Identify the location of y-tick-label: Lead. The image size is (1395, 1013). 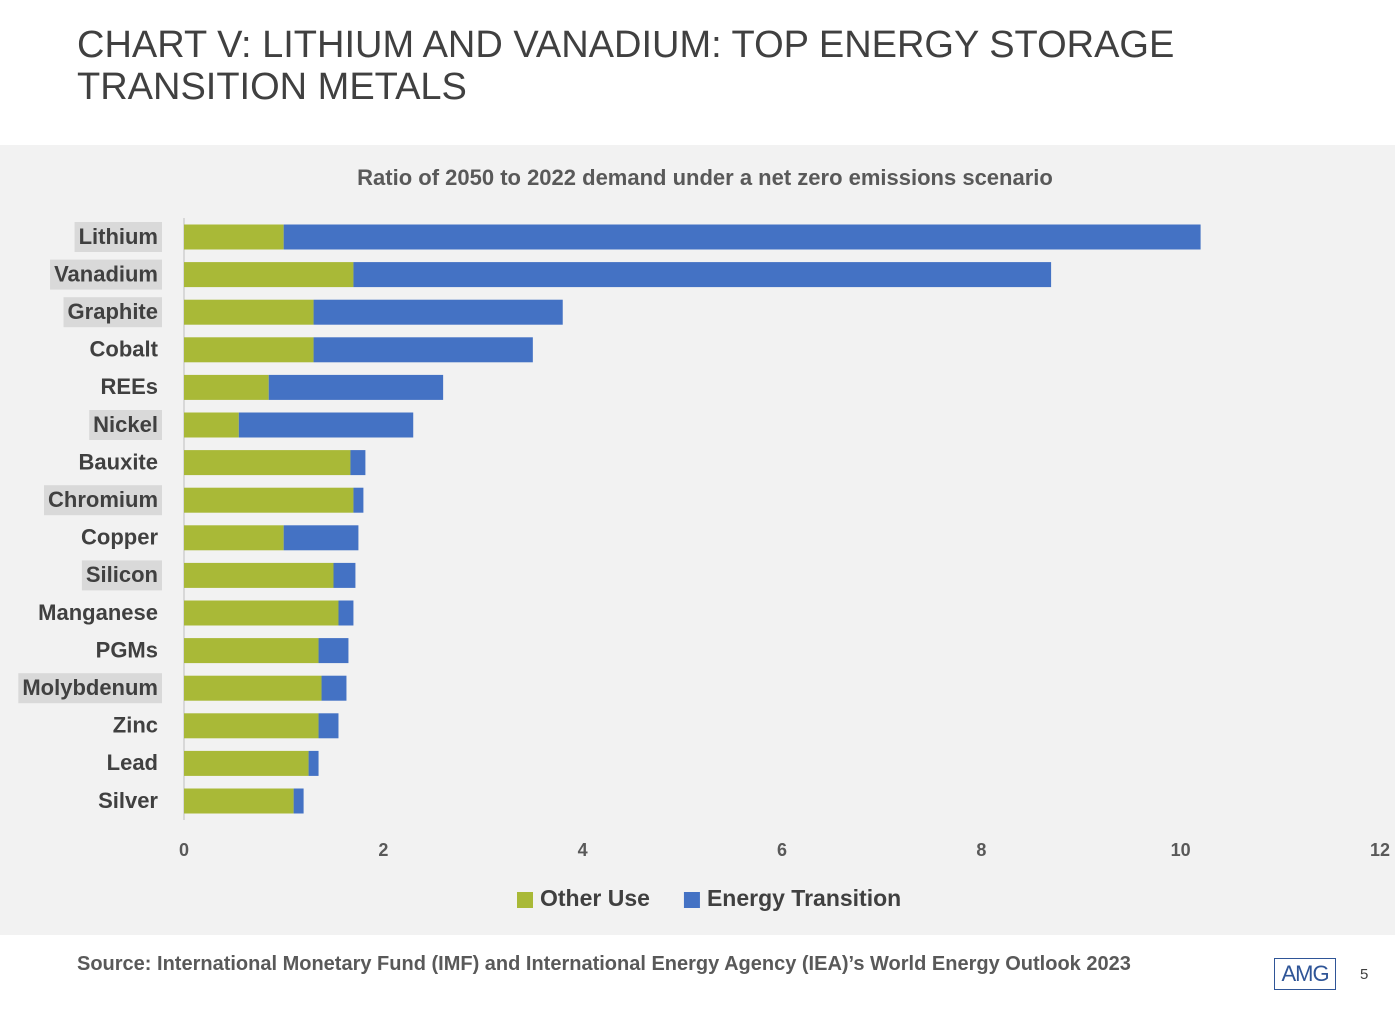
(132, 762).